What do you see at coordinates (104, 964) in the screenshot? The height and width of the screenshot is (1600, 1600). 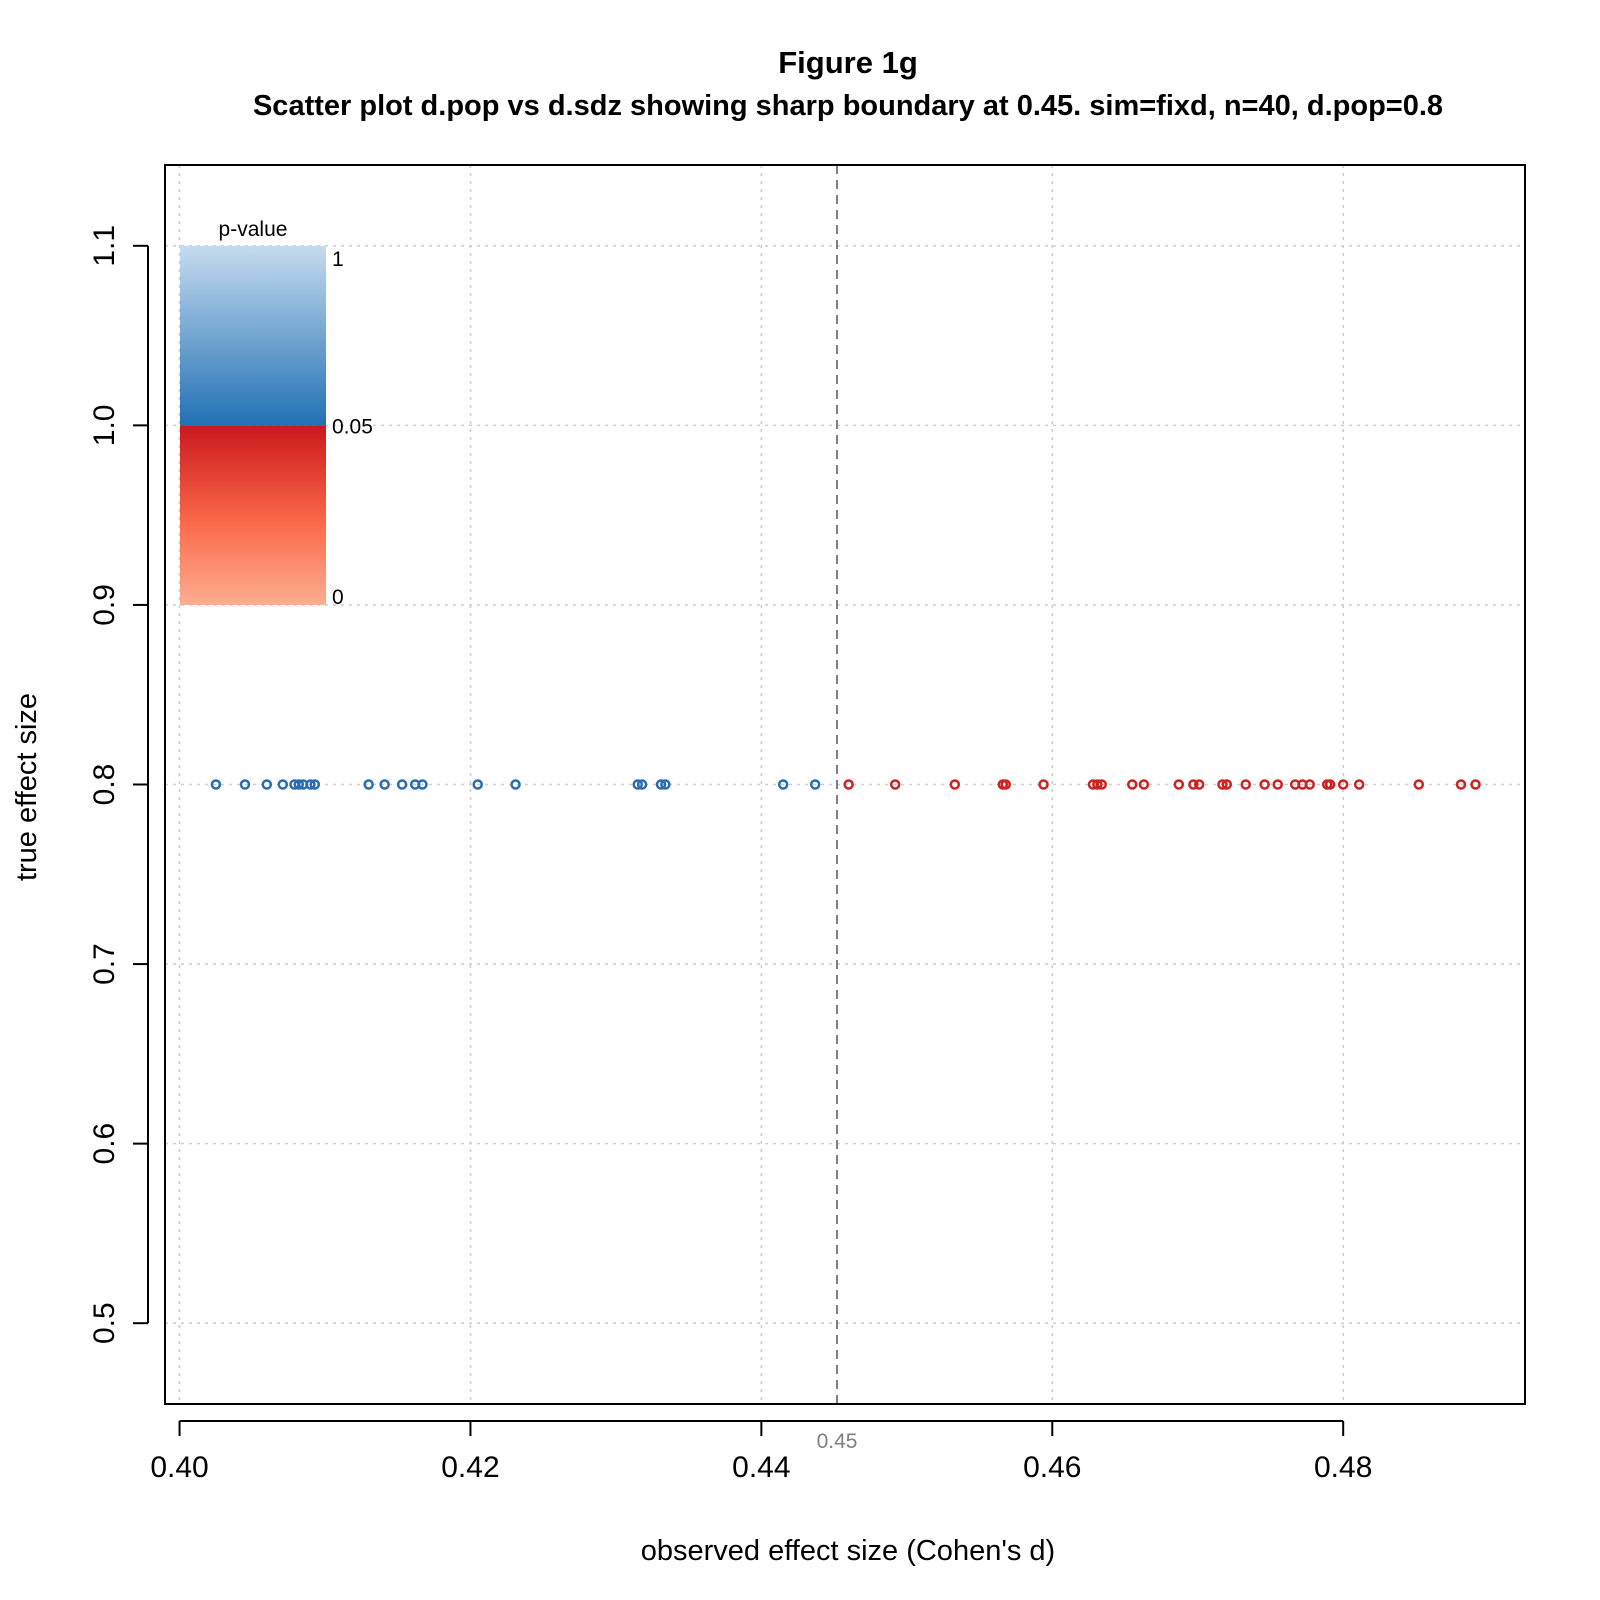 I see `y-tick-label: 0.7` at bounding box center [104, 964].